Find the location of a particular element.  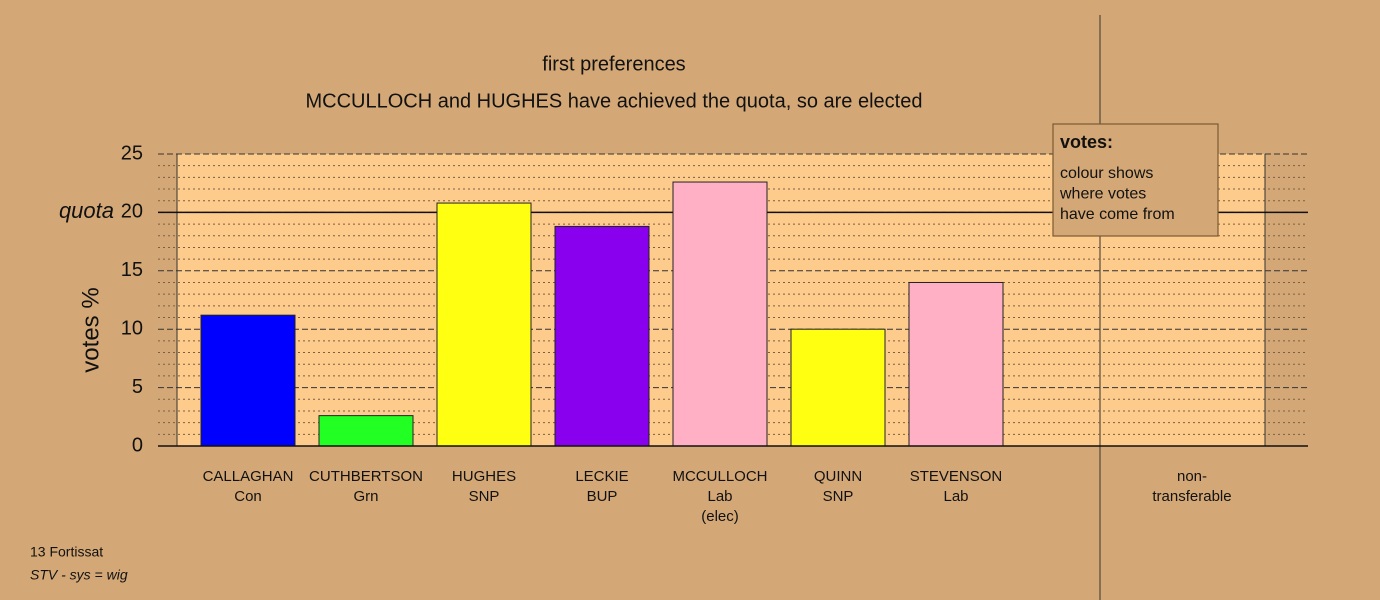

legend-text: colour shows is located at coordinates (1106, 173).